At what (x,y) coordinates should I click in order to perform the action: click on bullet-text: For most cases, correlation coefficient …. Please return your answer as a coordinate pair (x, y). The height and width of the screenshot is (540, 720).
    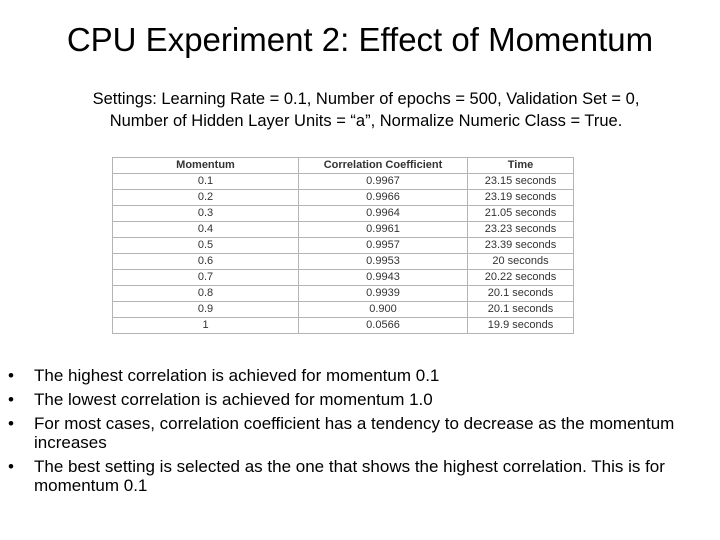
    Looking at the image, I should click on (354, 433).